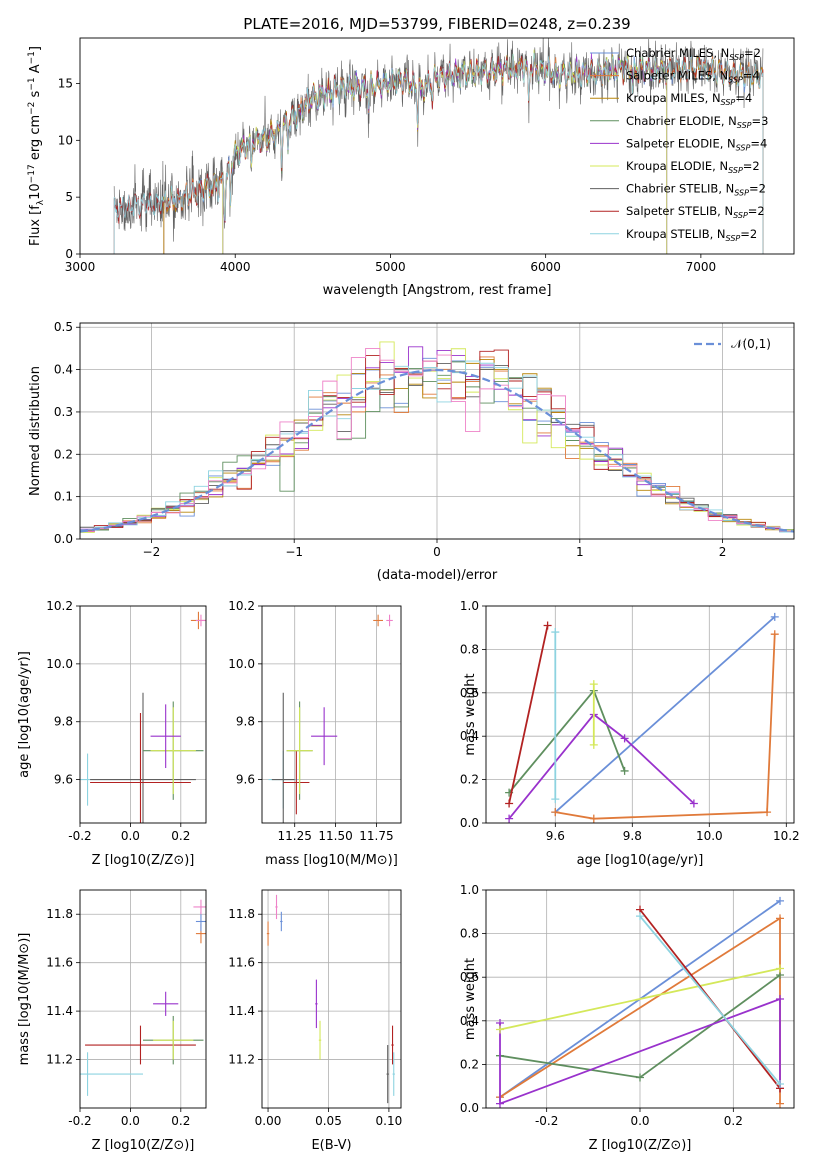 This screenshot has width=819, height=1170. I want to click on legend-label-kroupa_miles: Kroupa MILES, NSSP=4, so click(689, 99).